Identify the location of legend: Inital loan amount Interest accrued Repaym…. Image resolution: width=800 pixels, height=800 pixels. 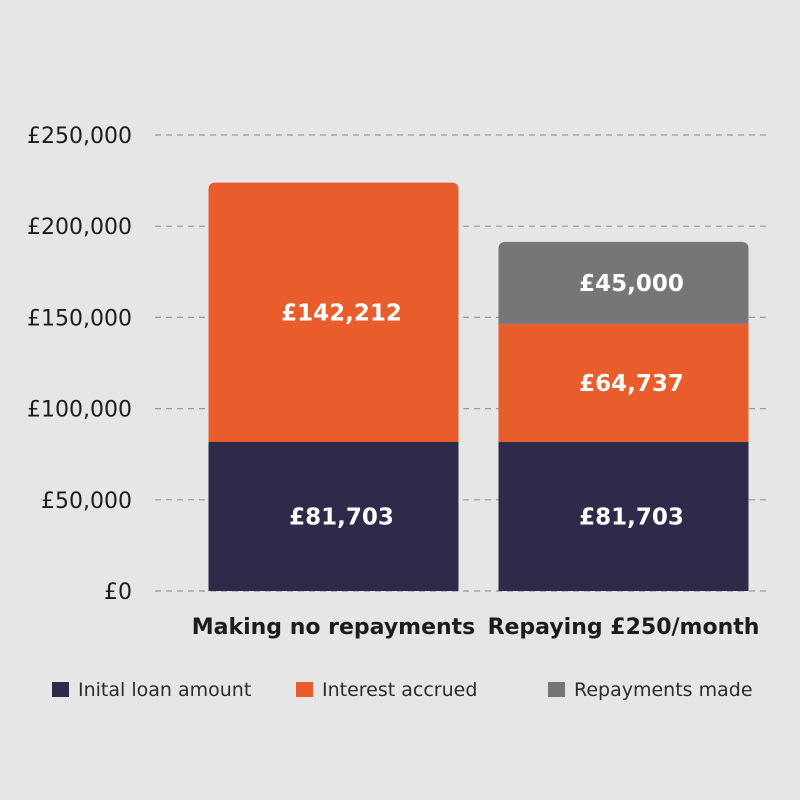
(402, 690).